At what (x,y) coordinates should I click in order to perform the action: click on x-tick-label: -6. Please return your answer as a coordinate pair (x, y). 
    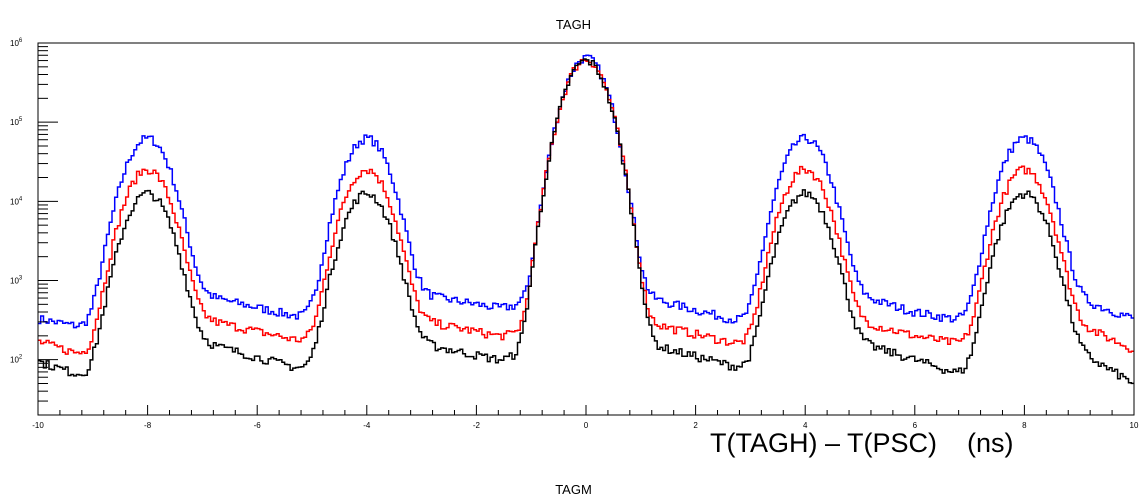
    Looking at the image, I should click on (258, 425).